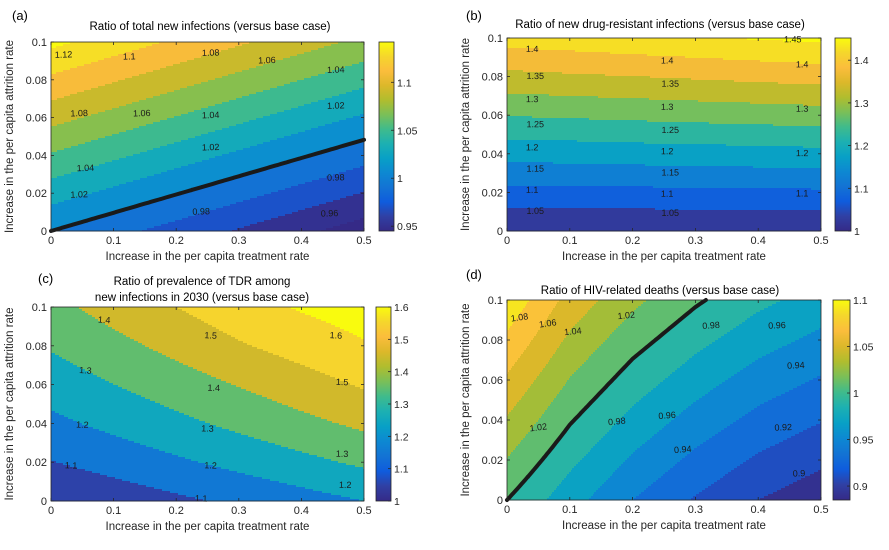 The image size is (889, 550). Describe the element at coordinates (79, 194) in the screenshot. I see `contour-label: 1.02` at that location.